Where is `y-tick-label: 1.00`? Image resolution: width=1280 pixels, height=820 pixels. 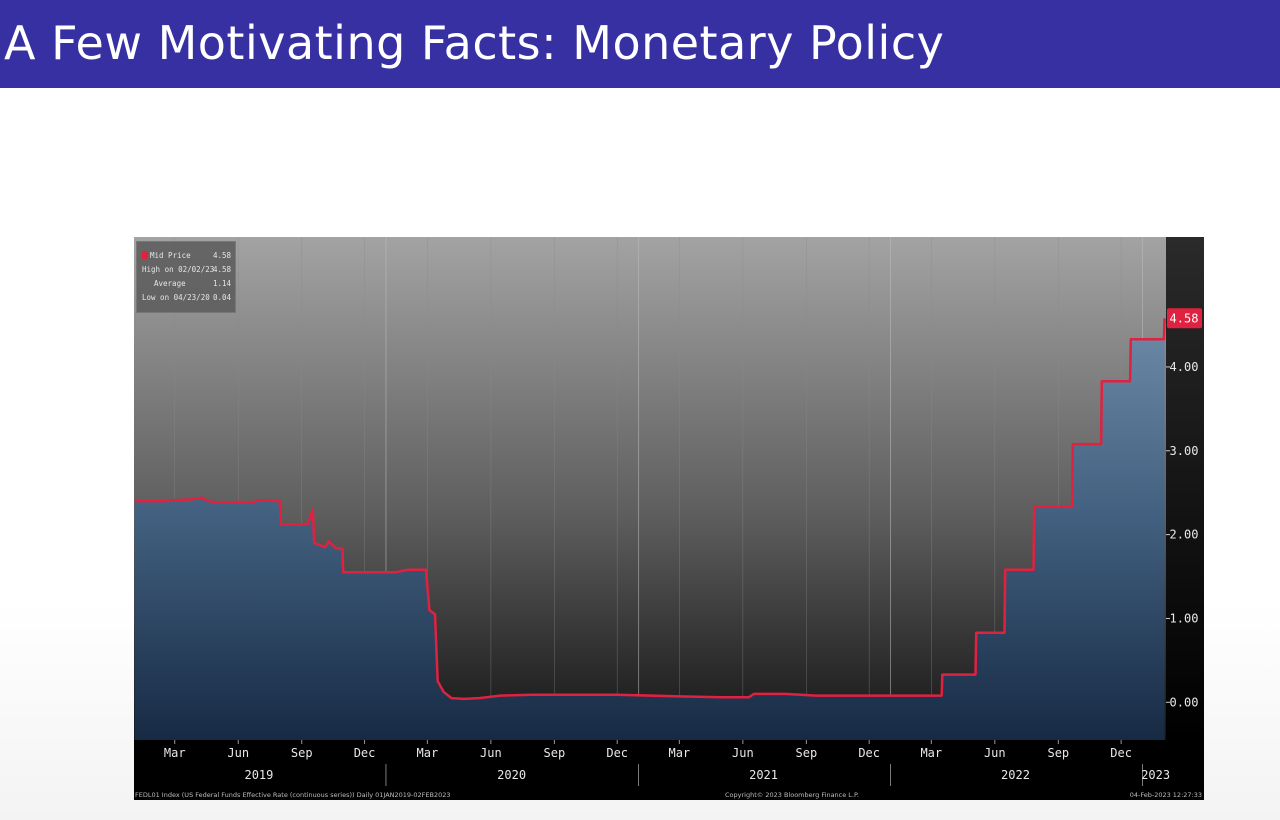 y-tick-label: 1.00 is located at coordinates (1184, 618).